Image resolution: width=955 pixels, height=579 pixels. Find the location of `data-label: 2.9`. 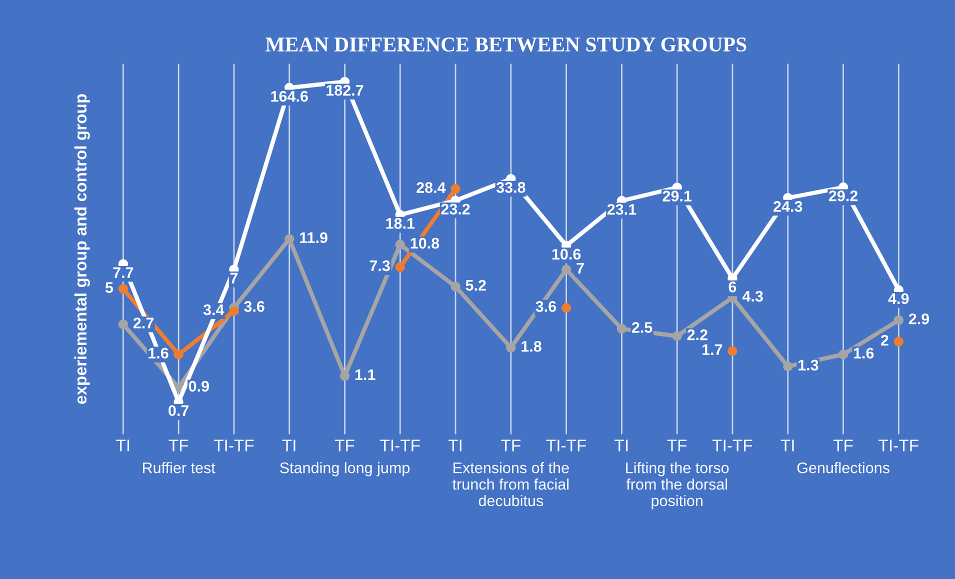

data-label: 2.9 is located at coordinates (919, 319).